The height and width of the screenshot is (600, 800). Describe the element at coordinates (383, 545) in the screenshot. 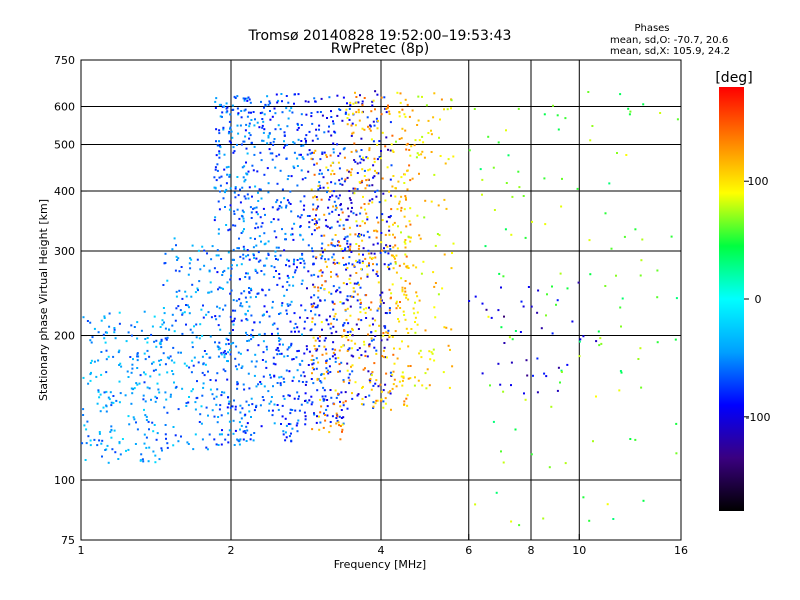

I see `x-axis-ticks: 1 2 4 6 8 10 16` at that location.